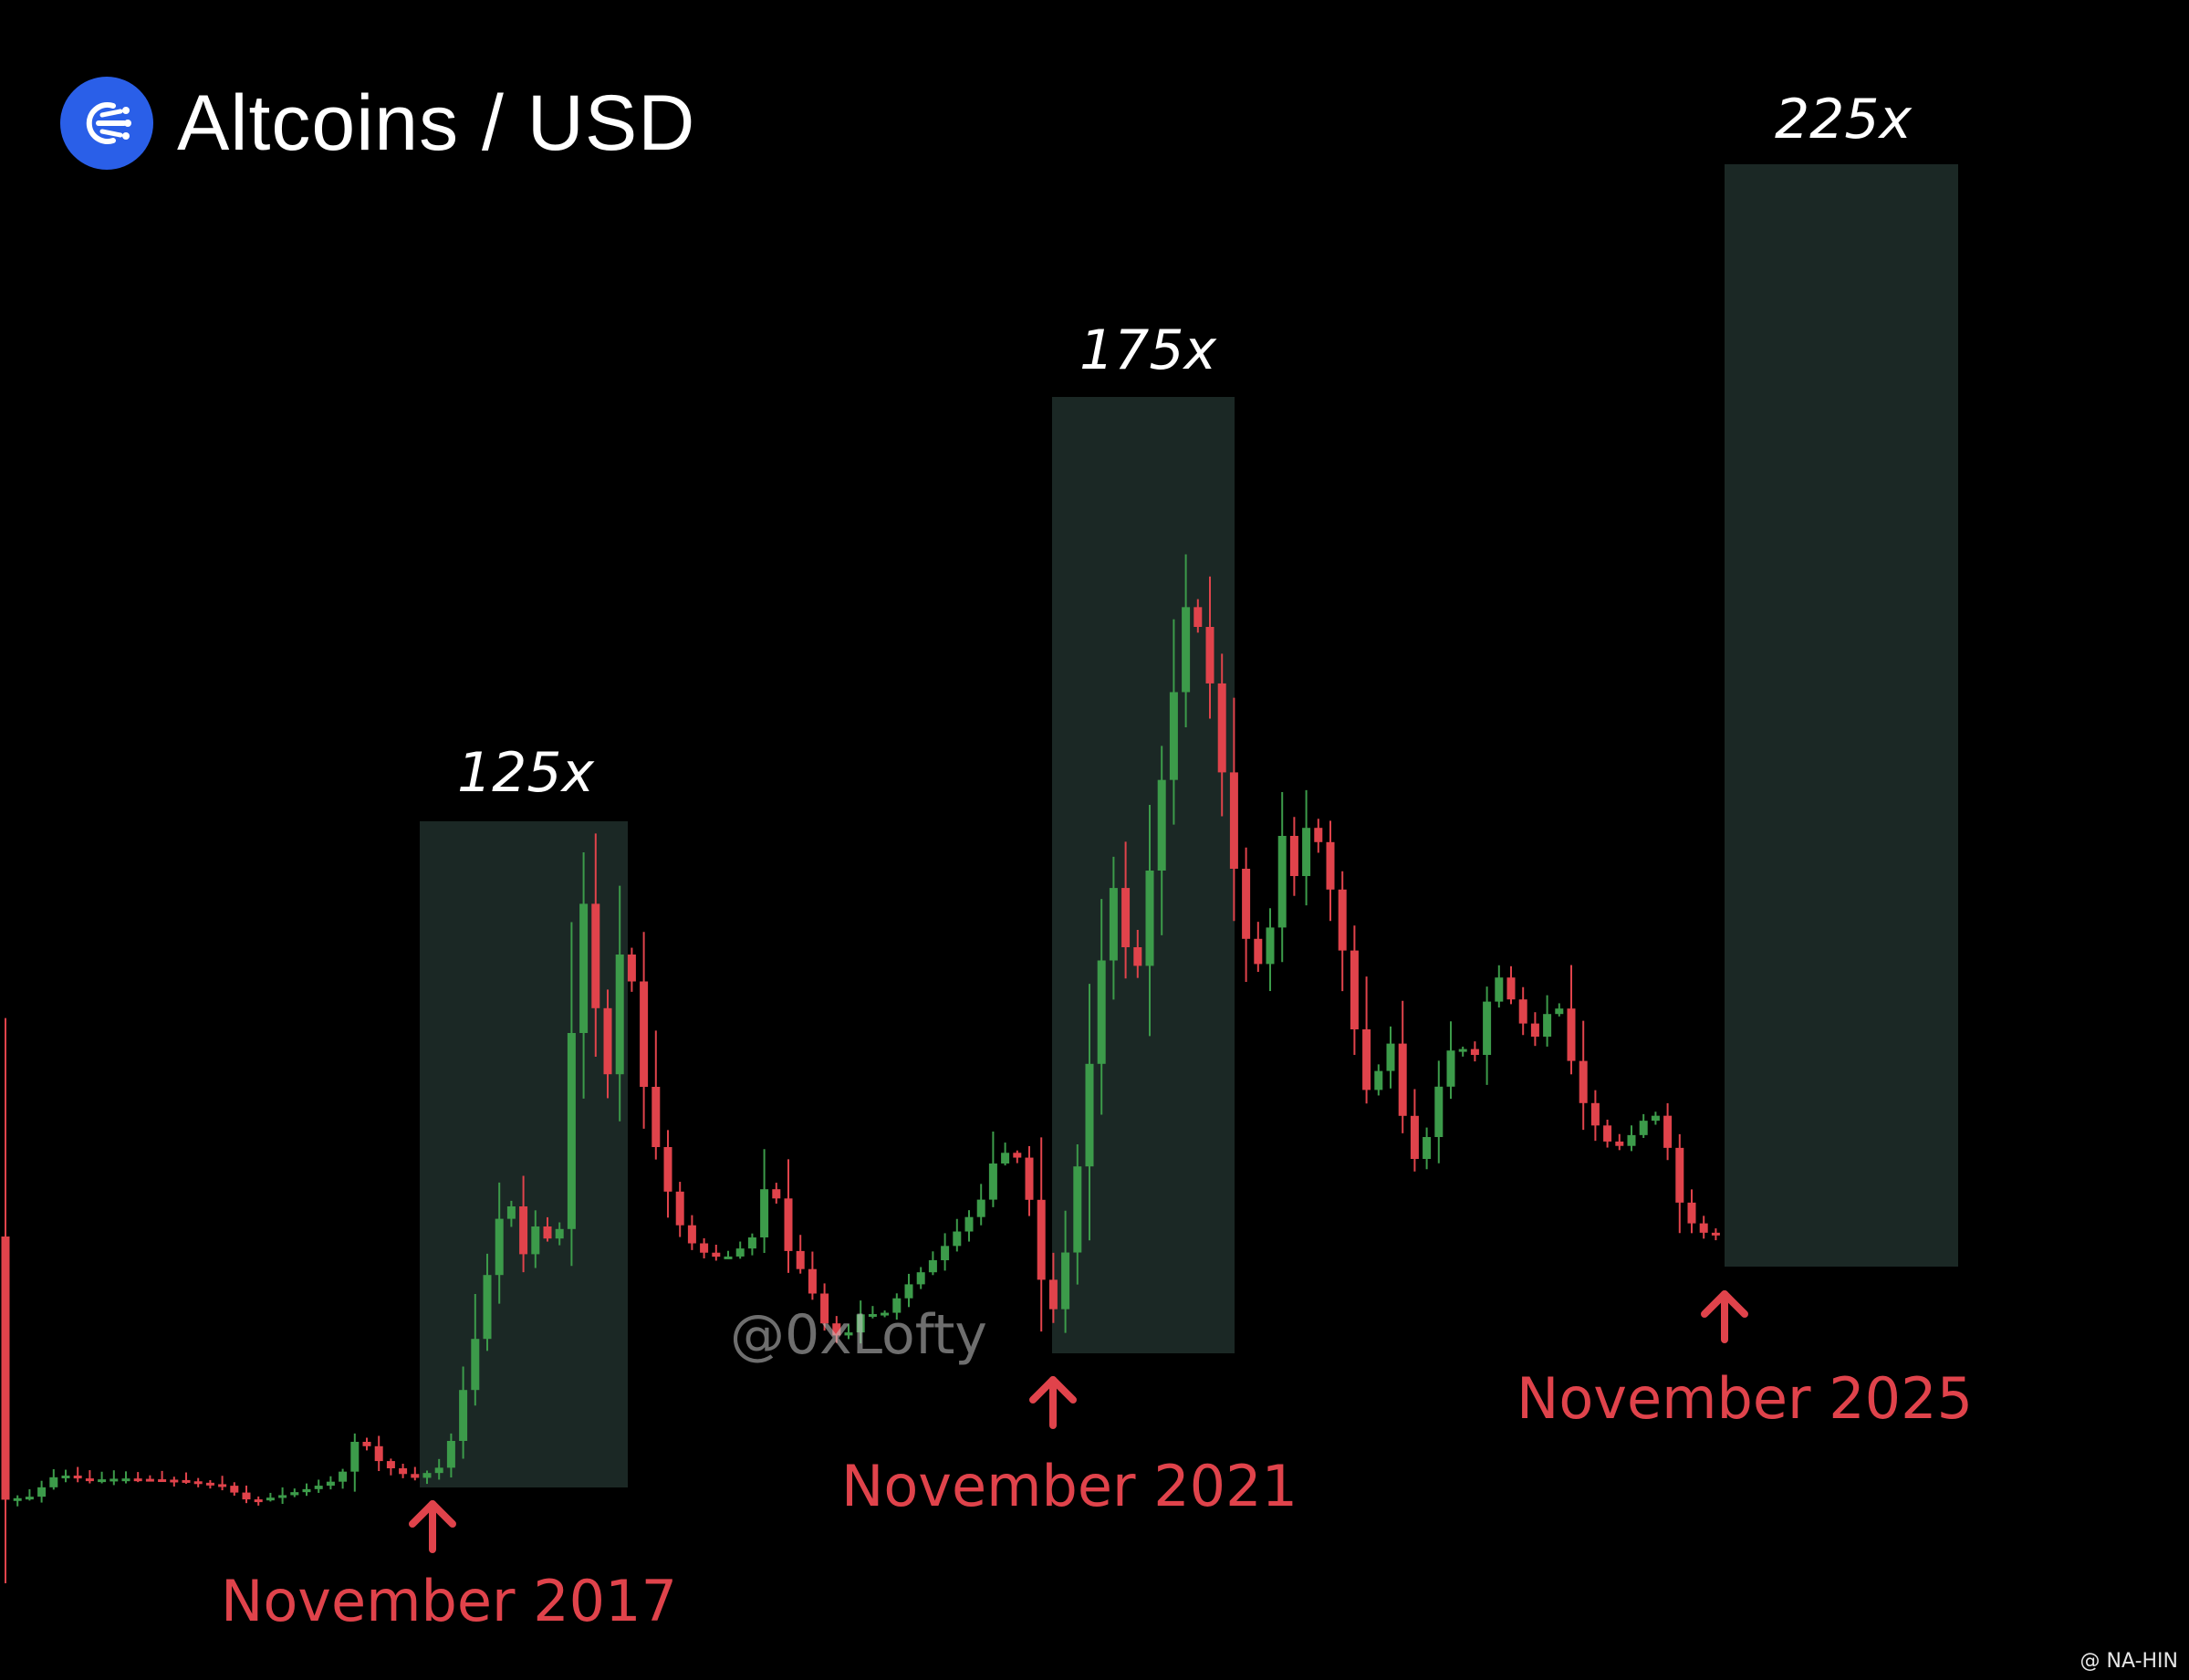 The image size is (2189, 1680). I want to click on cycle-3-zone, so click(1842, 715).